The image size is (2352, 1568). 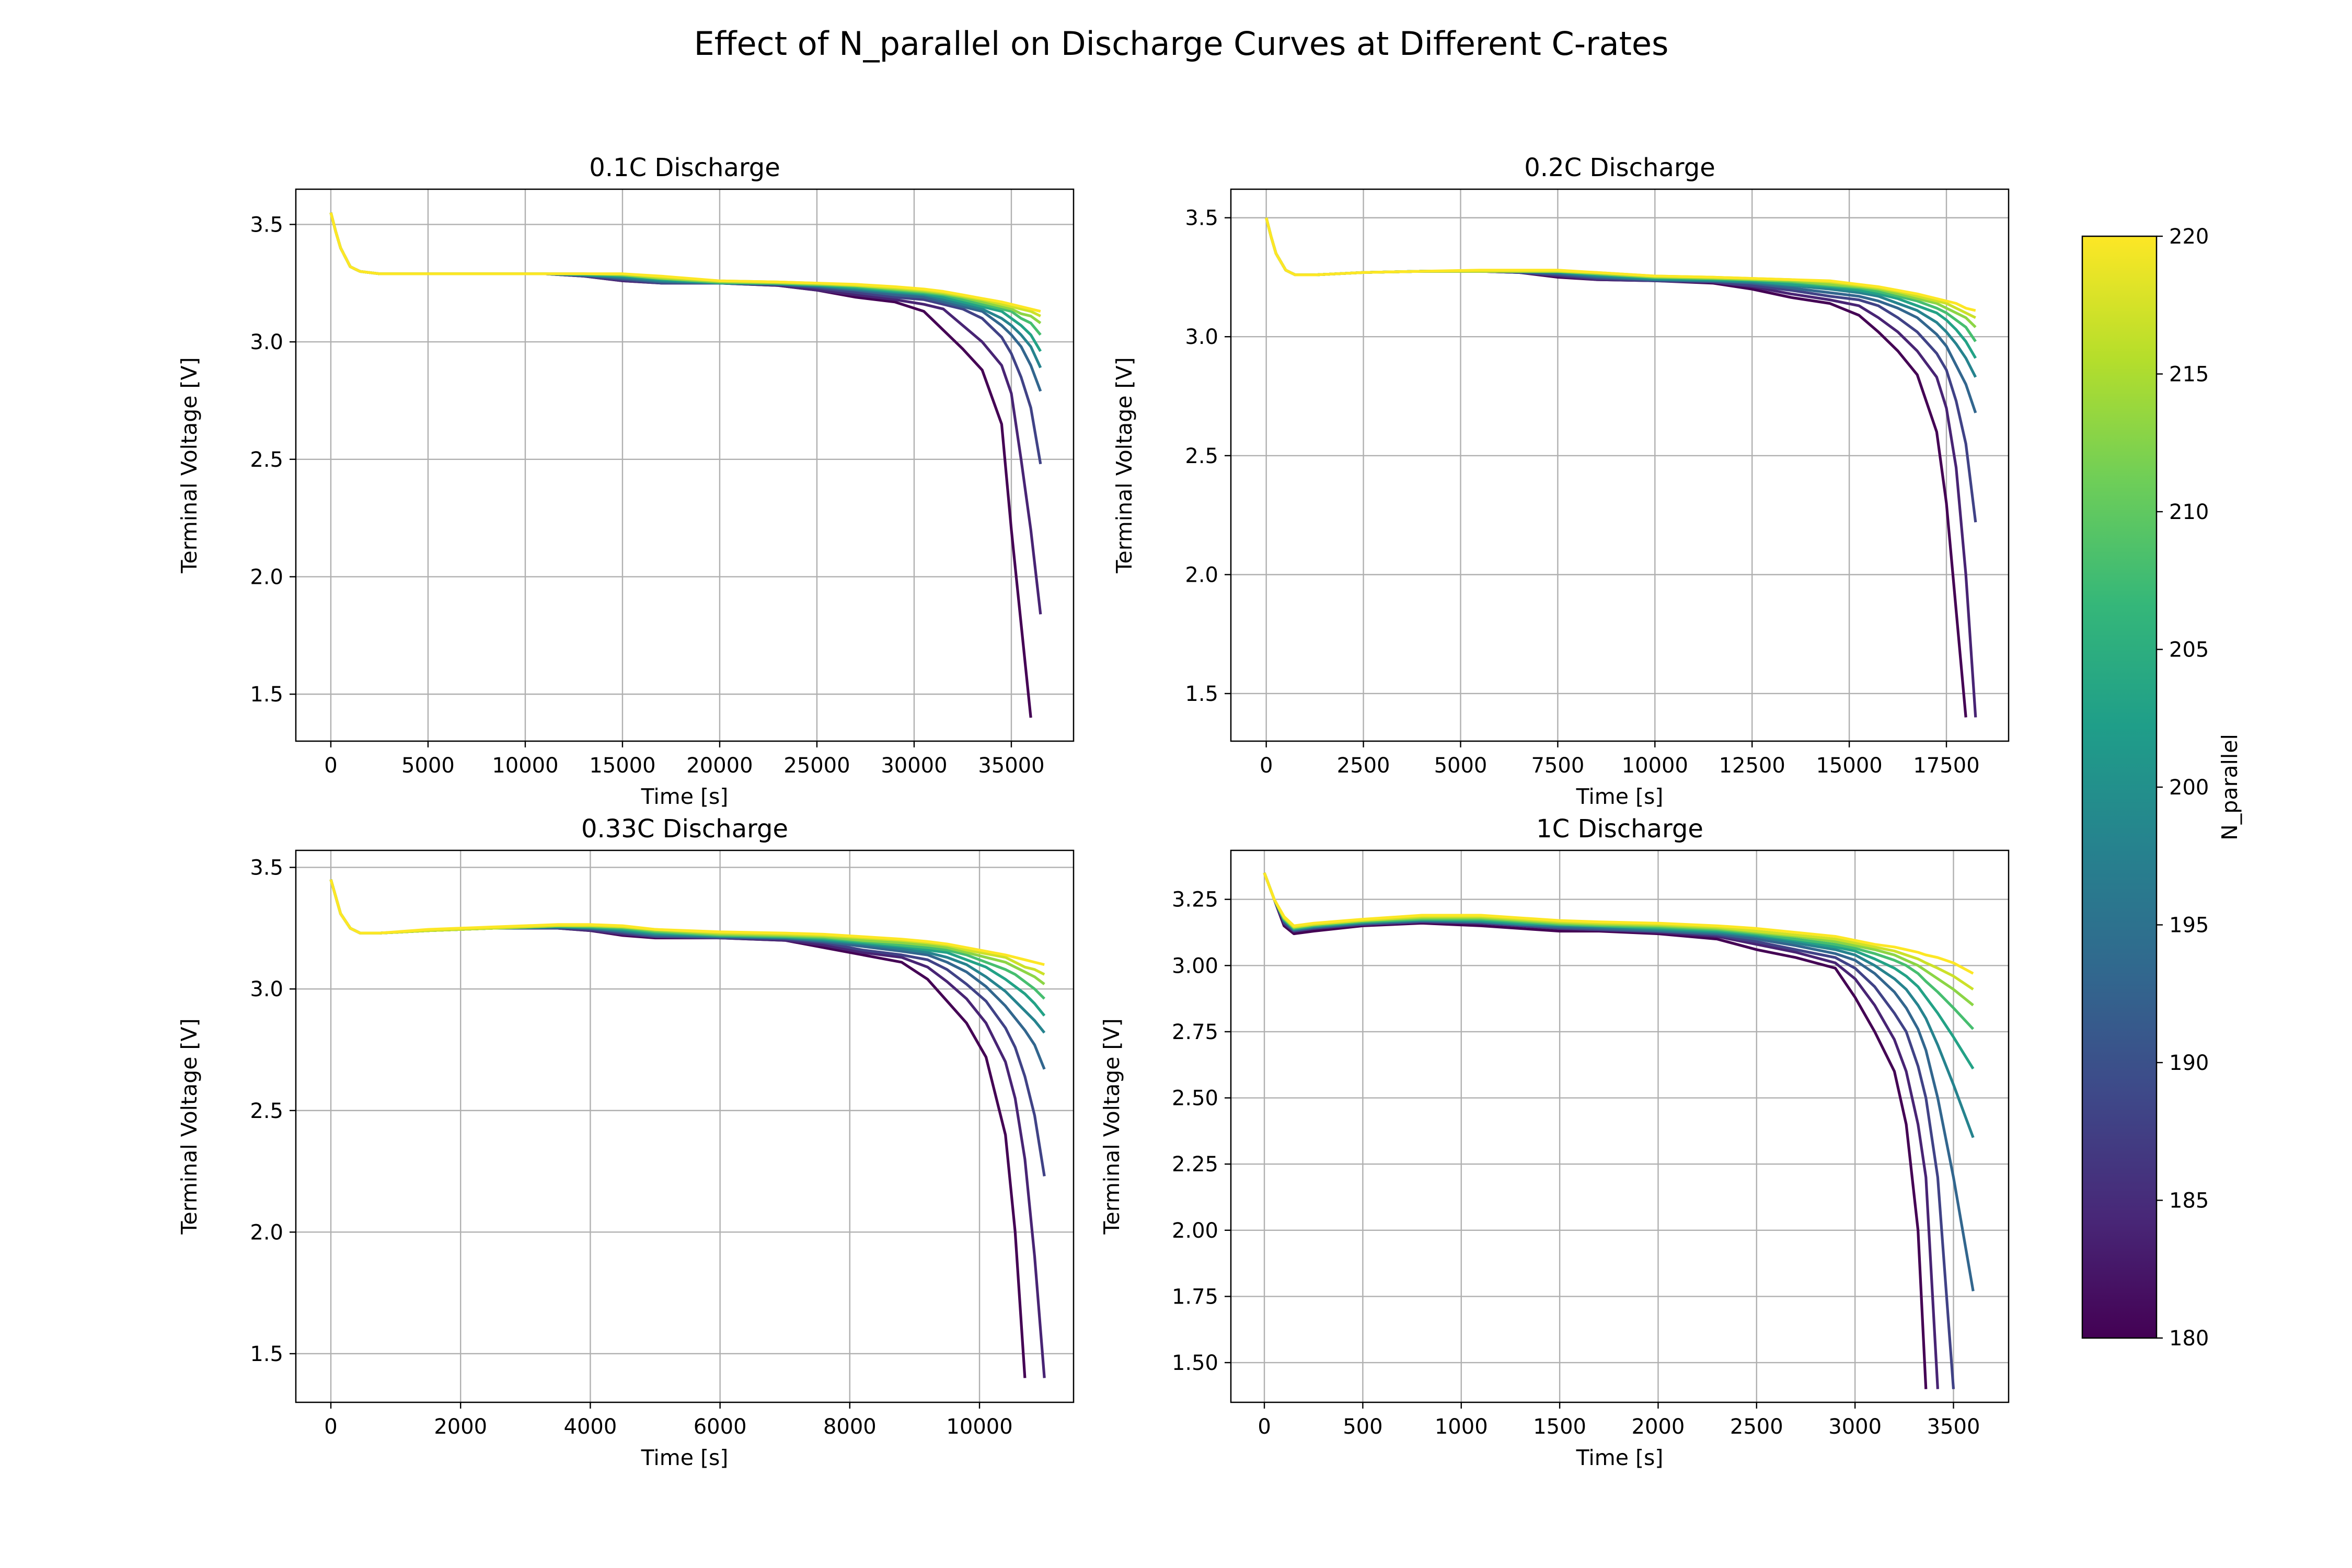 I want to click on y-tick-label: 2.00, so click(x=1195, y=1231).